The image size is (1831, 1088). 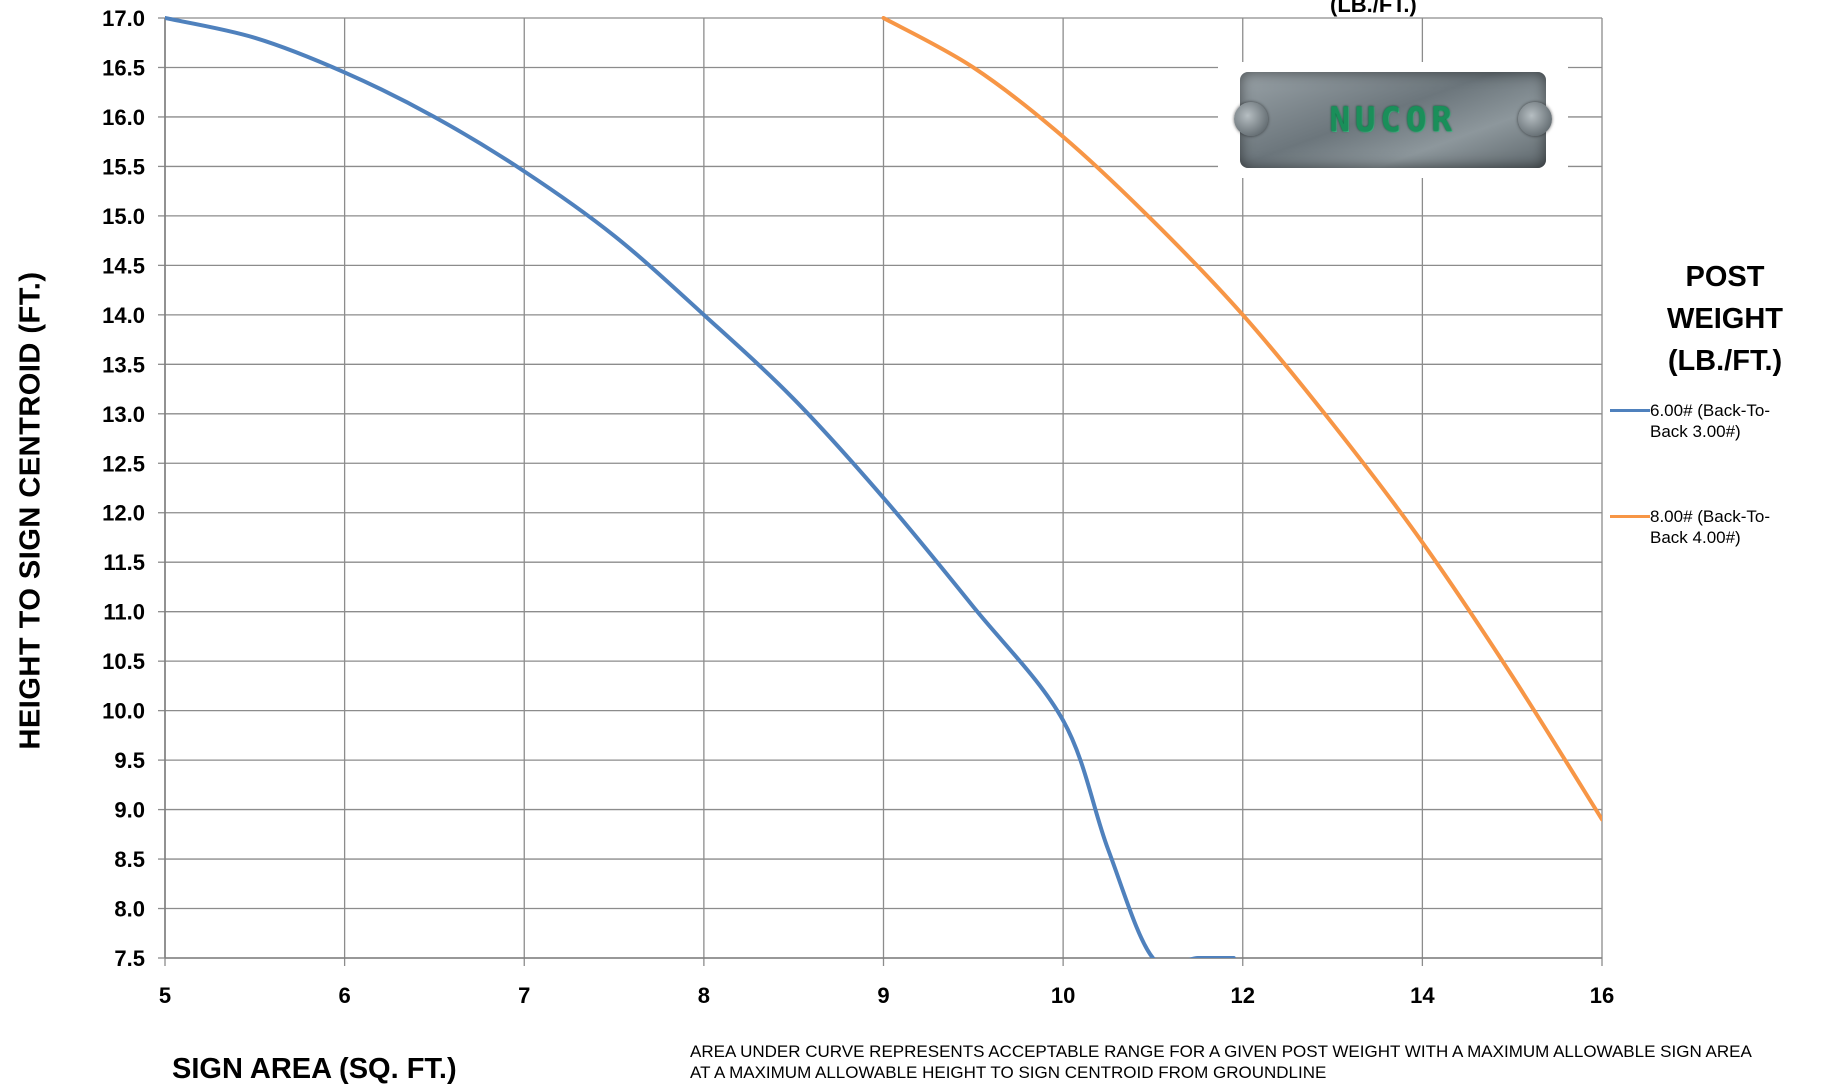 I want to click on x-tick-label: 9, so click(x=883, y=995).